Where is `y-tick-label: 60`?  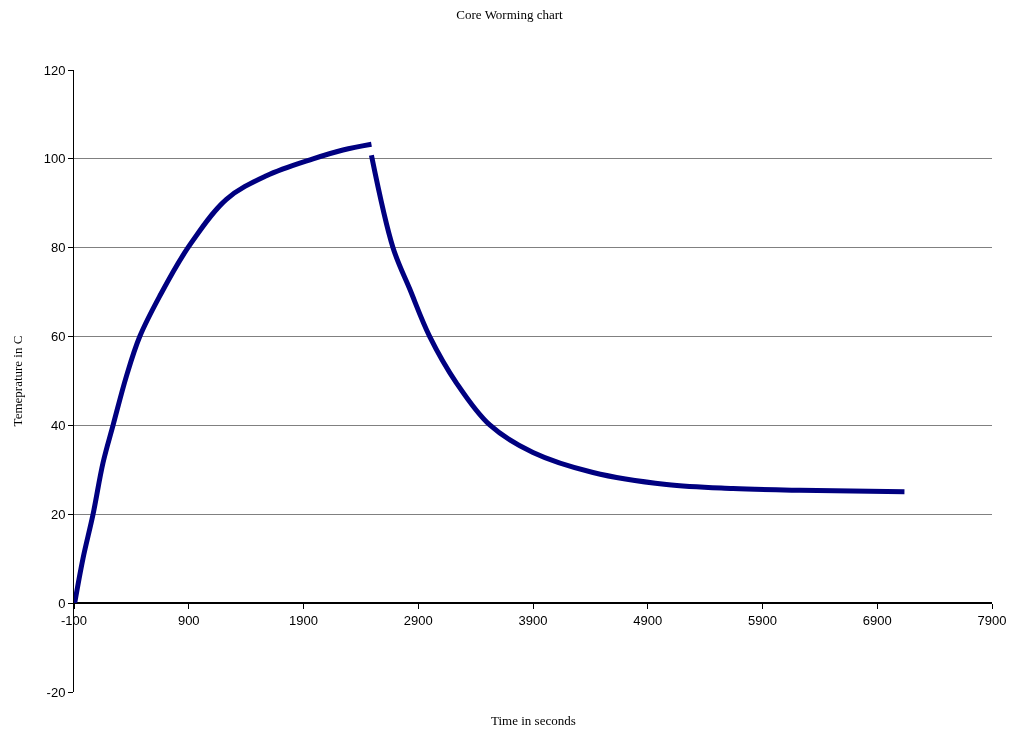
y-tick-label: 60 is located at coordinates (58, 337).